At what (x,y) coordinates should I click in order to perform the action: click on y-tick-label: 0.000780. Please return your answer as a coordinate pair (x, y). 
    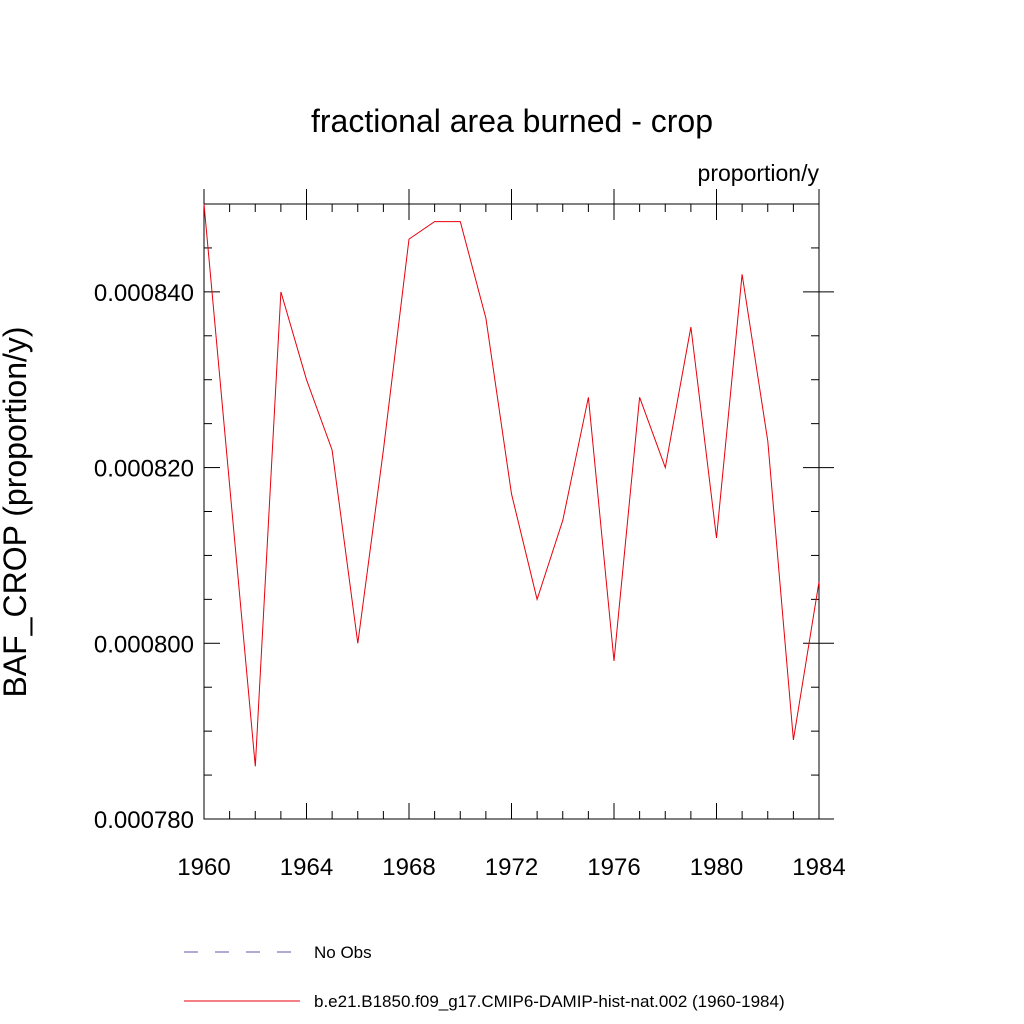
    Looking at the image, I should click on (144, 820).